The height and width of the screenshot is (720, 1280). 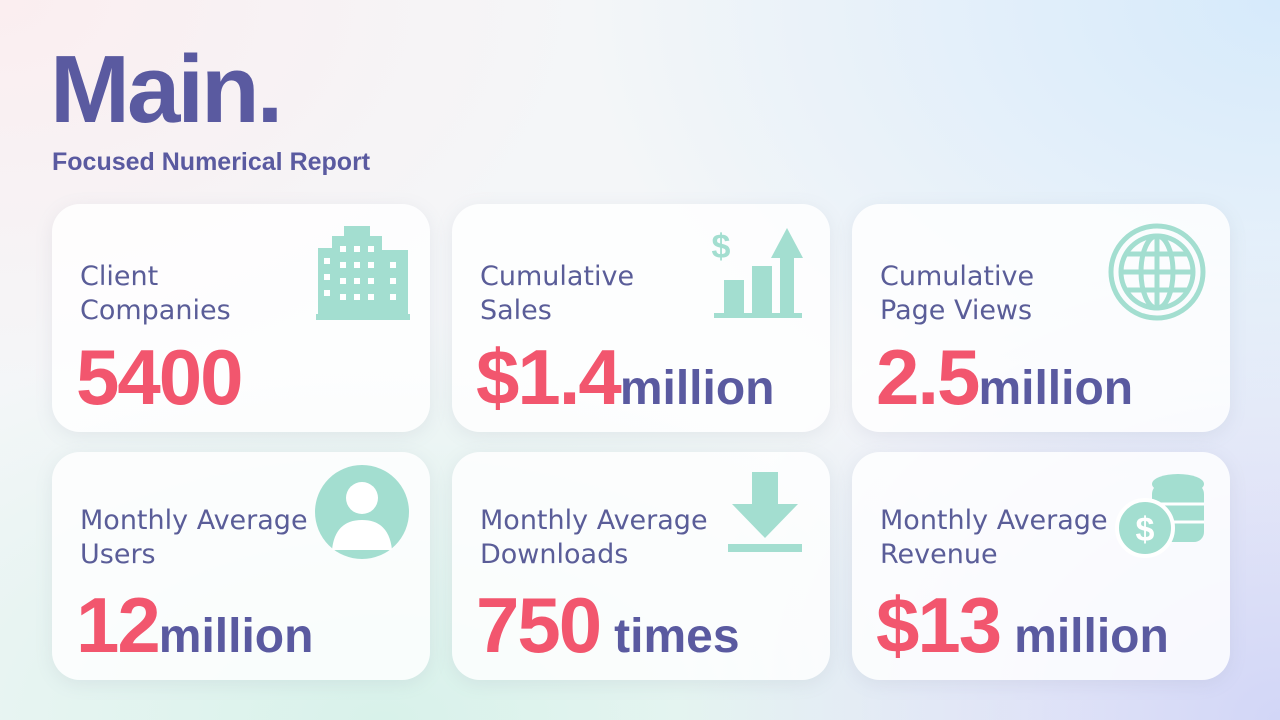 What do you see at coordinates (1041, 318) in the screenshot?
I see `stat-card: Cumulative Page Views 2.5million` at bounding box center [1041, 318].